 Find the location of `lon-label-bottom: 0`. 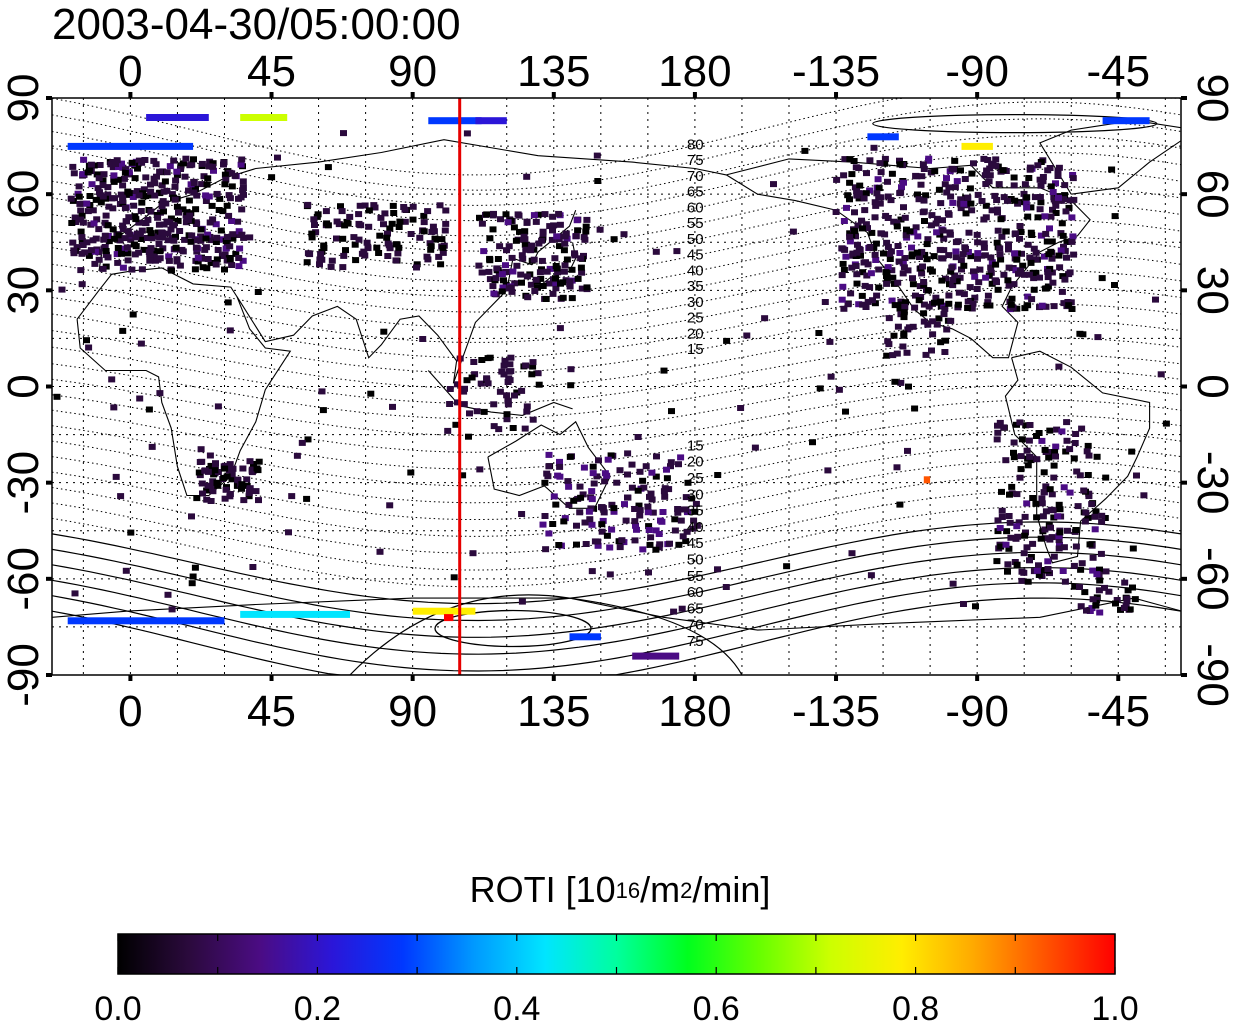

lon-label-bottom: 0 is located at coordinates (130, 711).